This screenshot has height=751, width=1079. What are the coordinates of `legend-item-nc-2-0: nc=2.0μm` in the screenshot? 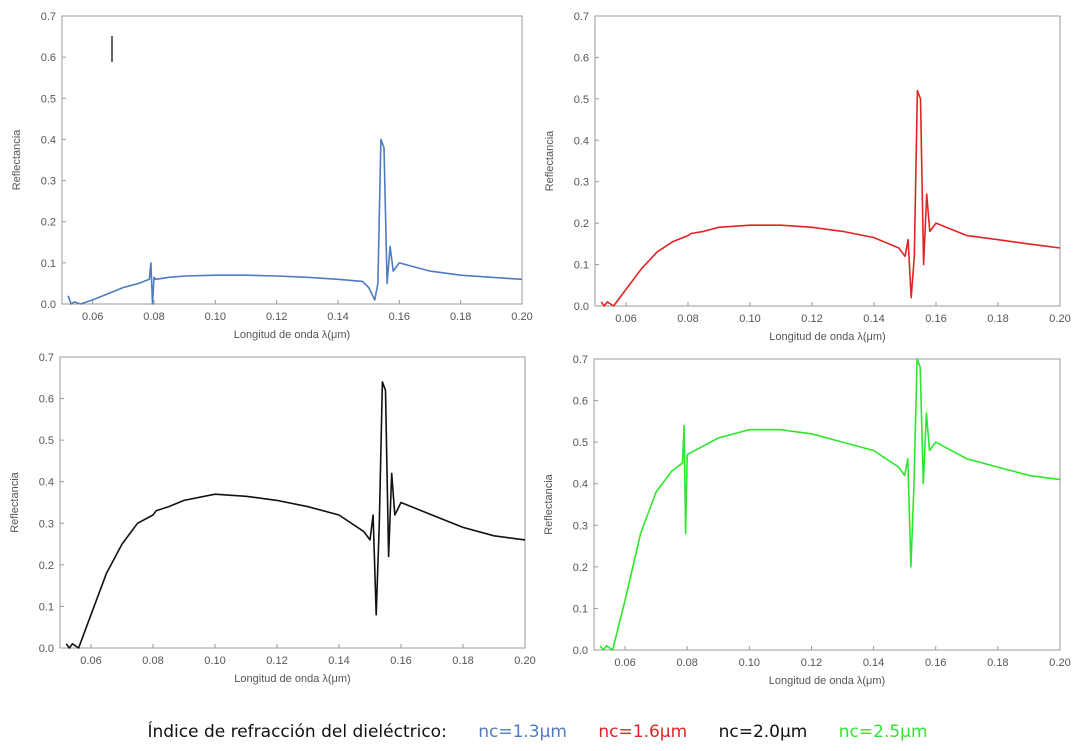 It's located at (763, 732).